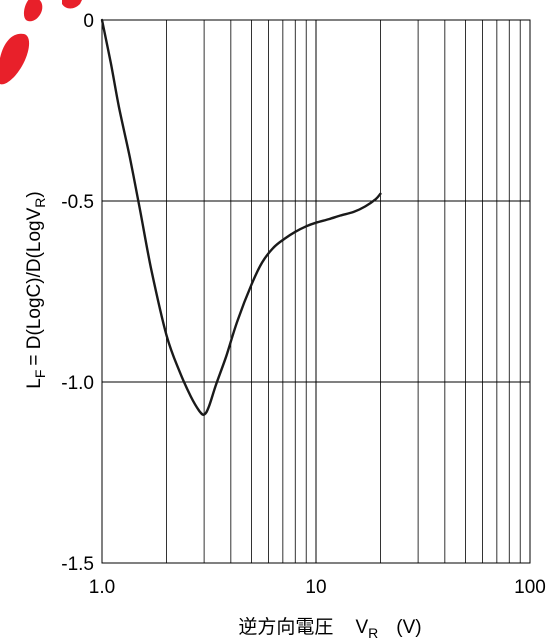 Image resolution: width=559 pixels, height=643 pixels. I want to click on y-tick-label: -0.5, so click(77, 202).